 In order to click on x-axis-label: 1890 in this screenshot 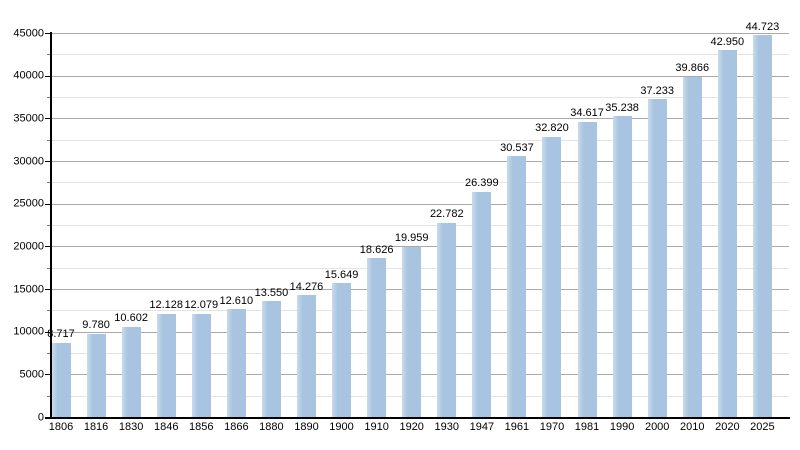, I will do `click(306, 427)`.